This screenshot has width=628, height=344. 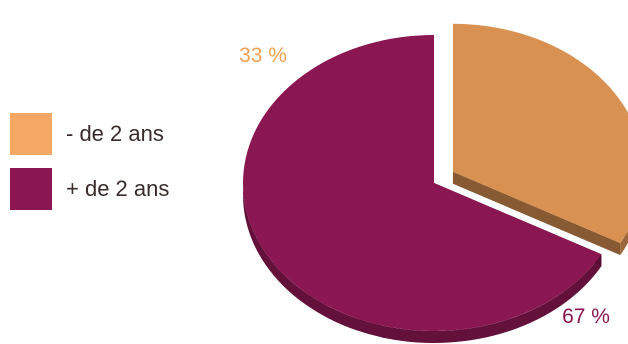 What do you see at coordinates (540, 213) in the screenshot?
I see `pie-slice-side-under-2-years` at bounding box center [540, 213].